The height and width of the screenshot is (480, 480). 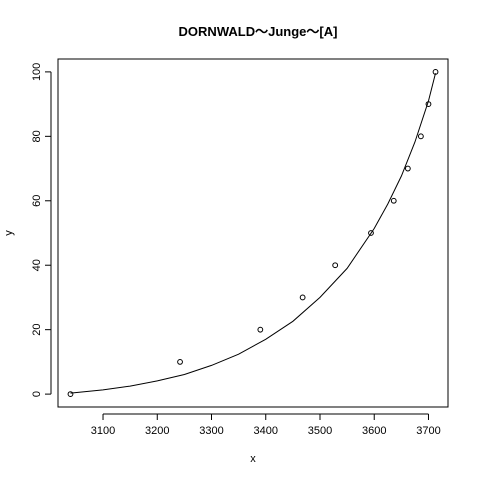 What do you see at coordinates (37, 265) in the screenshot?
I see `y-tick-label: 40` at bounding box center [37, 265].